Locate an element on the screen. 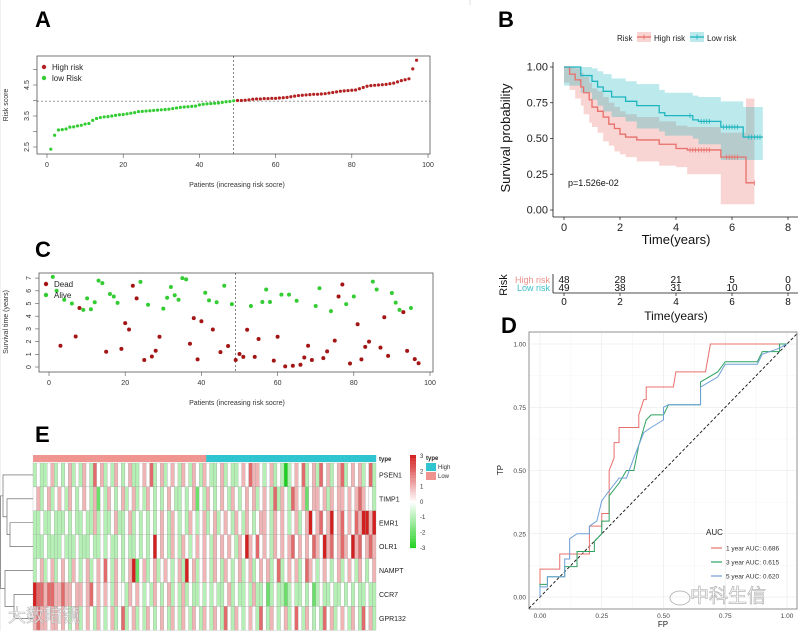  type-legend-title: type is located at coordinates (432, 459).